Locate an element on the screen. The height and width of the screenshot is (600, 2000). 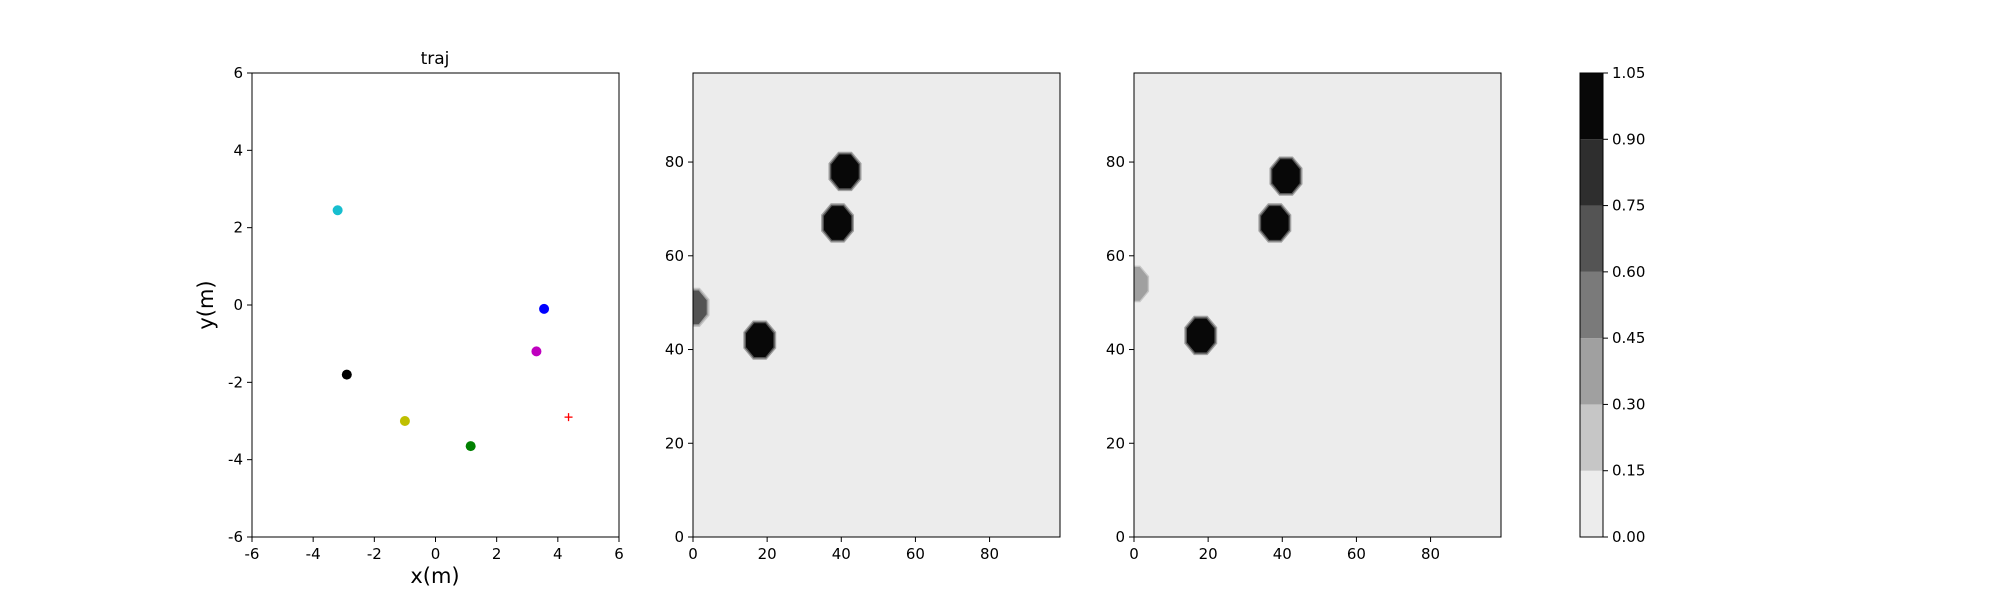
map1-y-tick-label: 20 is located at coordinates (674, 443).